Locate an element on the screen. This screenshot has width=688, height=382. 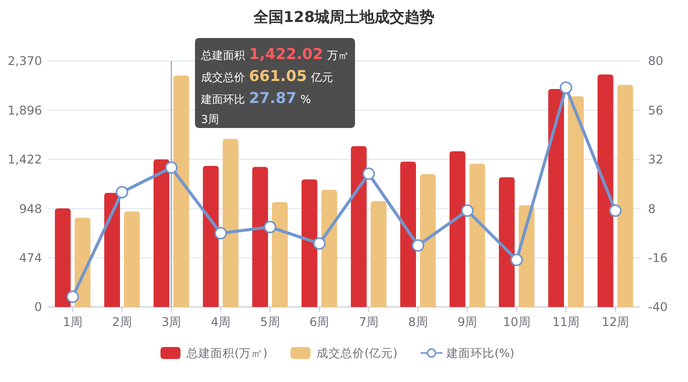
y-tick-label: 0 is located at coordinates (38, 307).